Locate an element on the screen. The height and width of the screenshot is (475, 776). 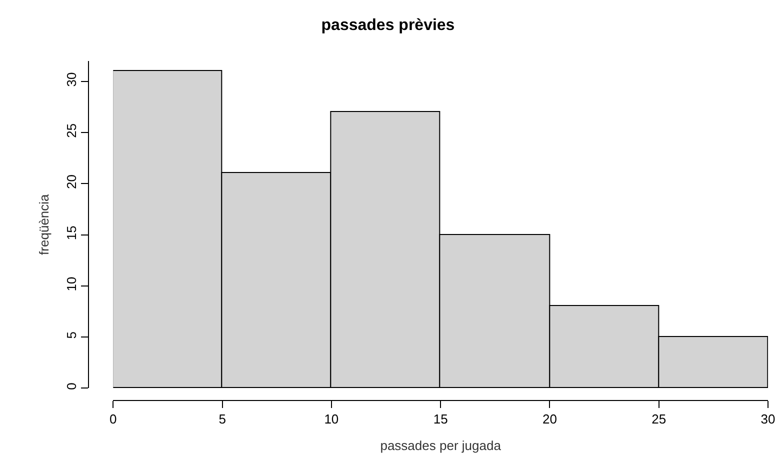
x-axis-title: passades per jugada is located at coordinates (441, 446).